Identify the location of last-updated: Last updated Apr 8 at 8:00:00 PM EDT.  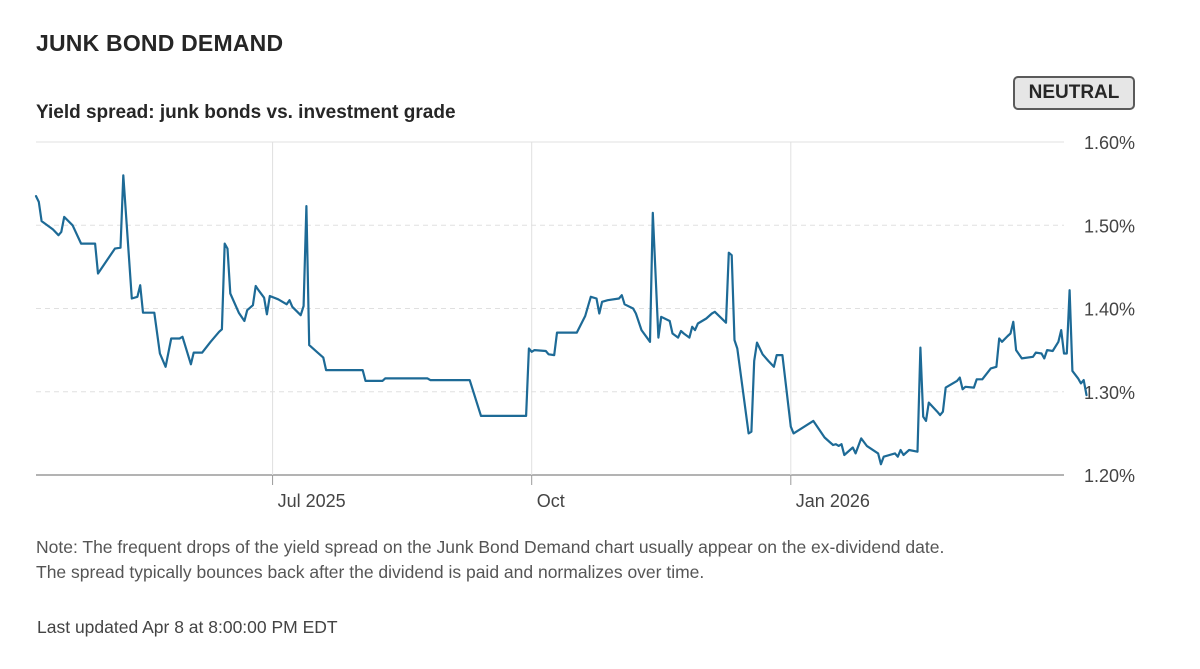
(187, 627).